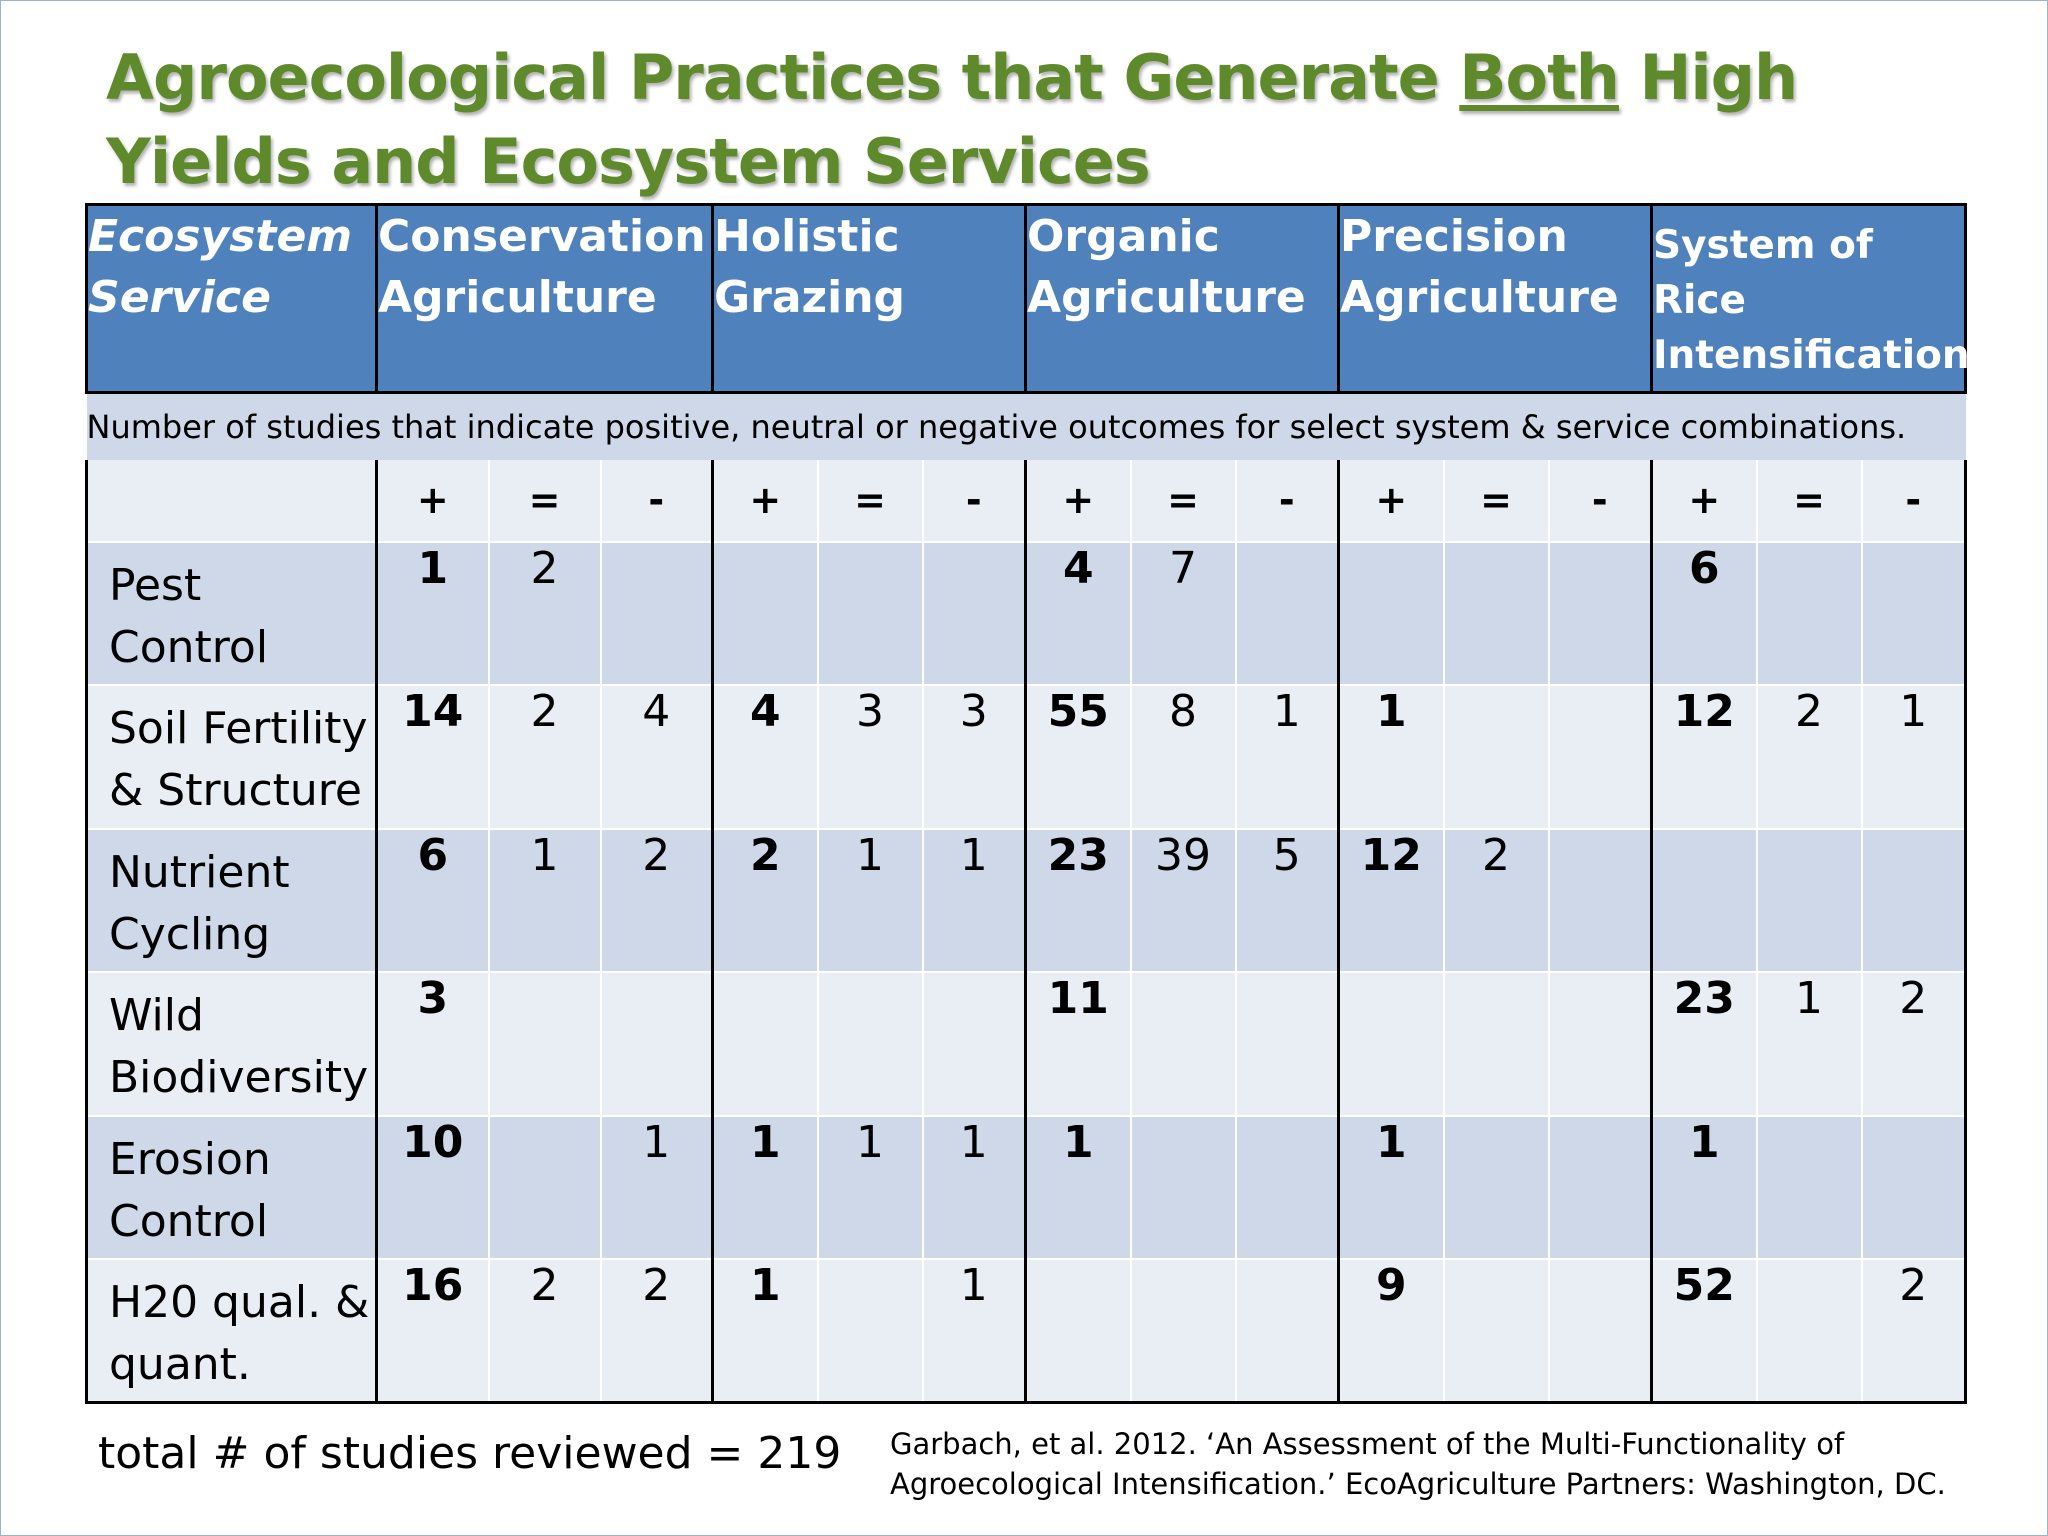 This screenshot has height=1536, width=2048. Describe the element at coordinates (1077, 1331) in the screenshot. I see `organic-positive-cell` at that location.